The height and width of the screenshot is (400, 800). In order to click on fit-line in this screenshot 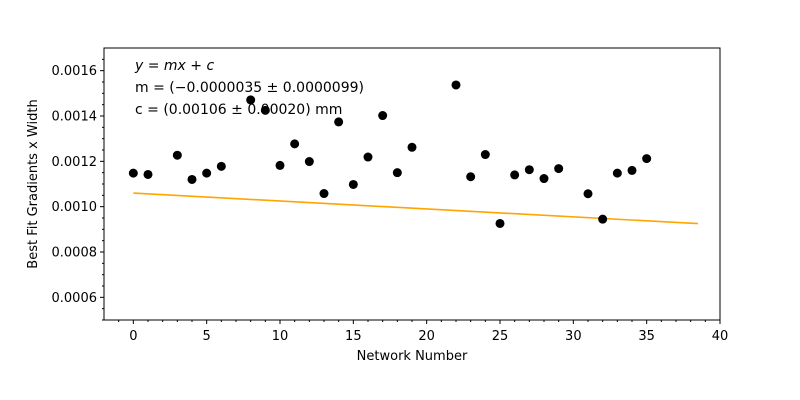, I will do `click(416, 208)`.